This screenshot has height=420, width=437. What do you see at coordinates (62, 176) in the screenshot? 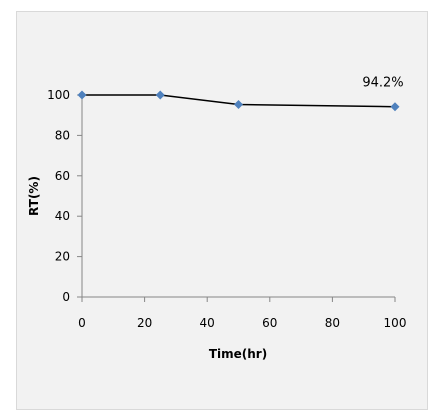
I see `y-tick-label: 60` at bounding box center [62, 176].